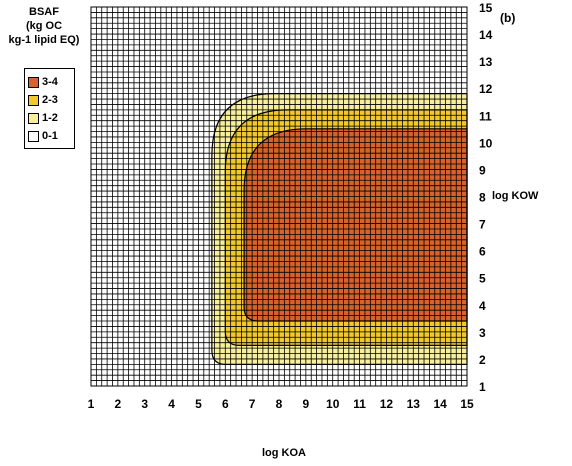 This screenshot has width=572, height=466. I want to click on x-tick-label: 15, so click(467, 404).